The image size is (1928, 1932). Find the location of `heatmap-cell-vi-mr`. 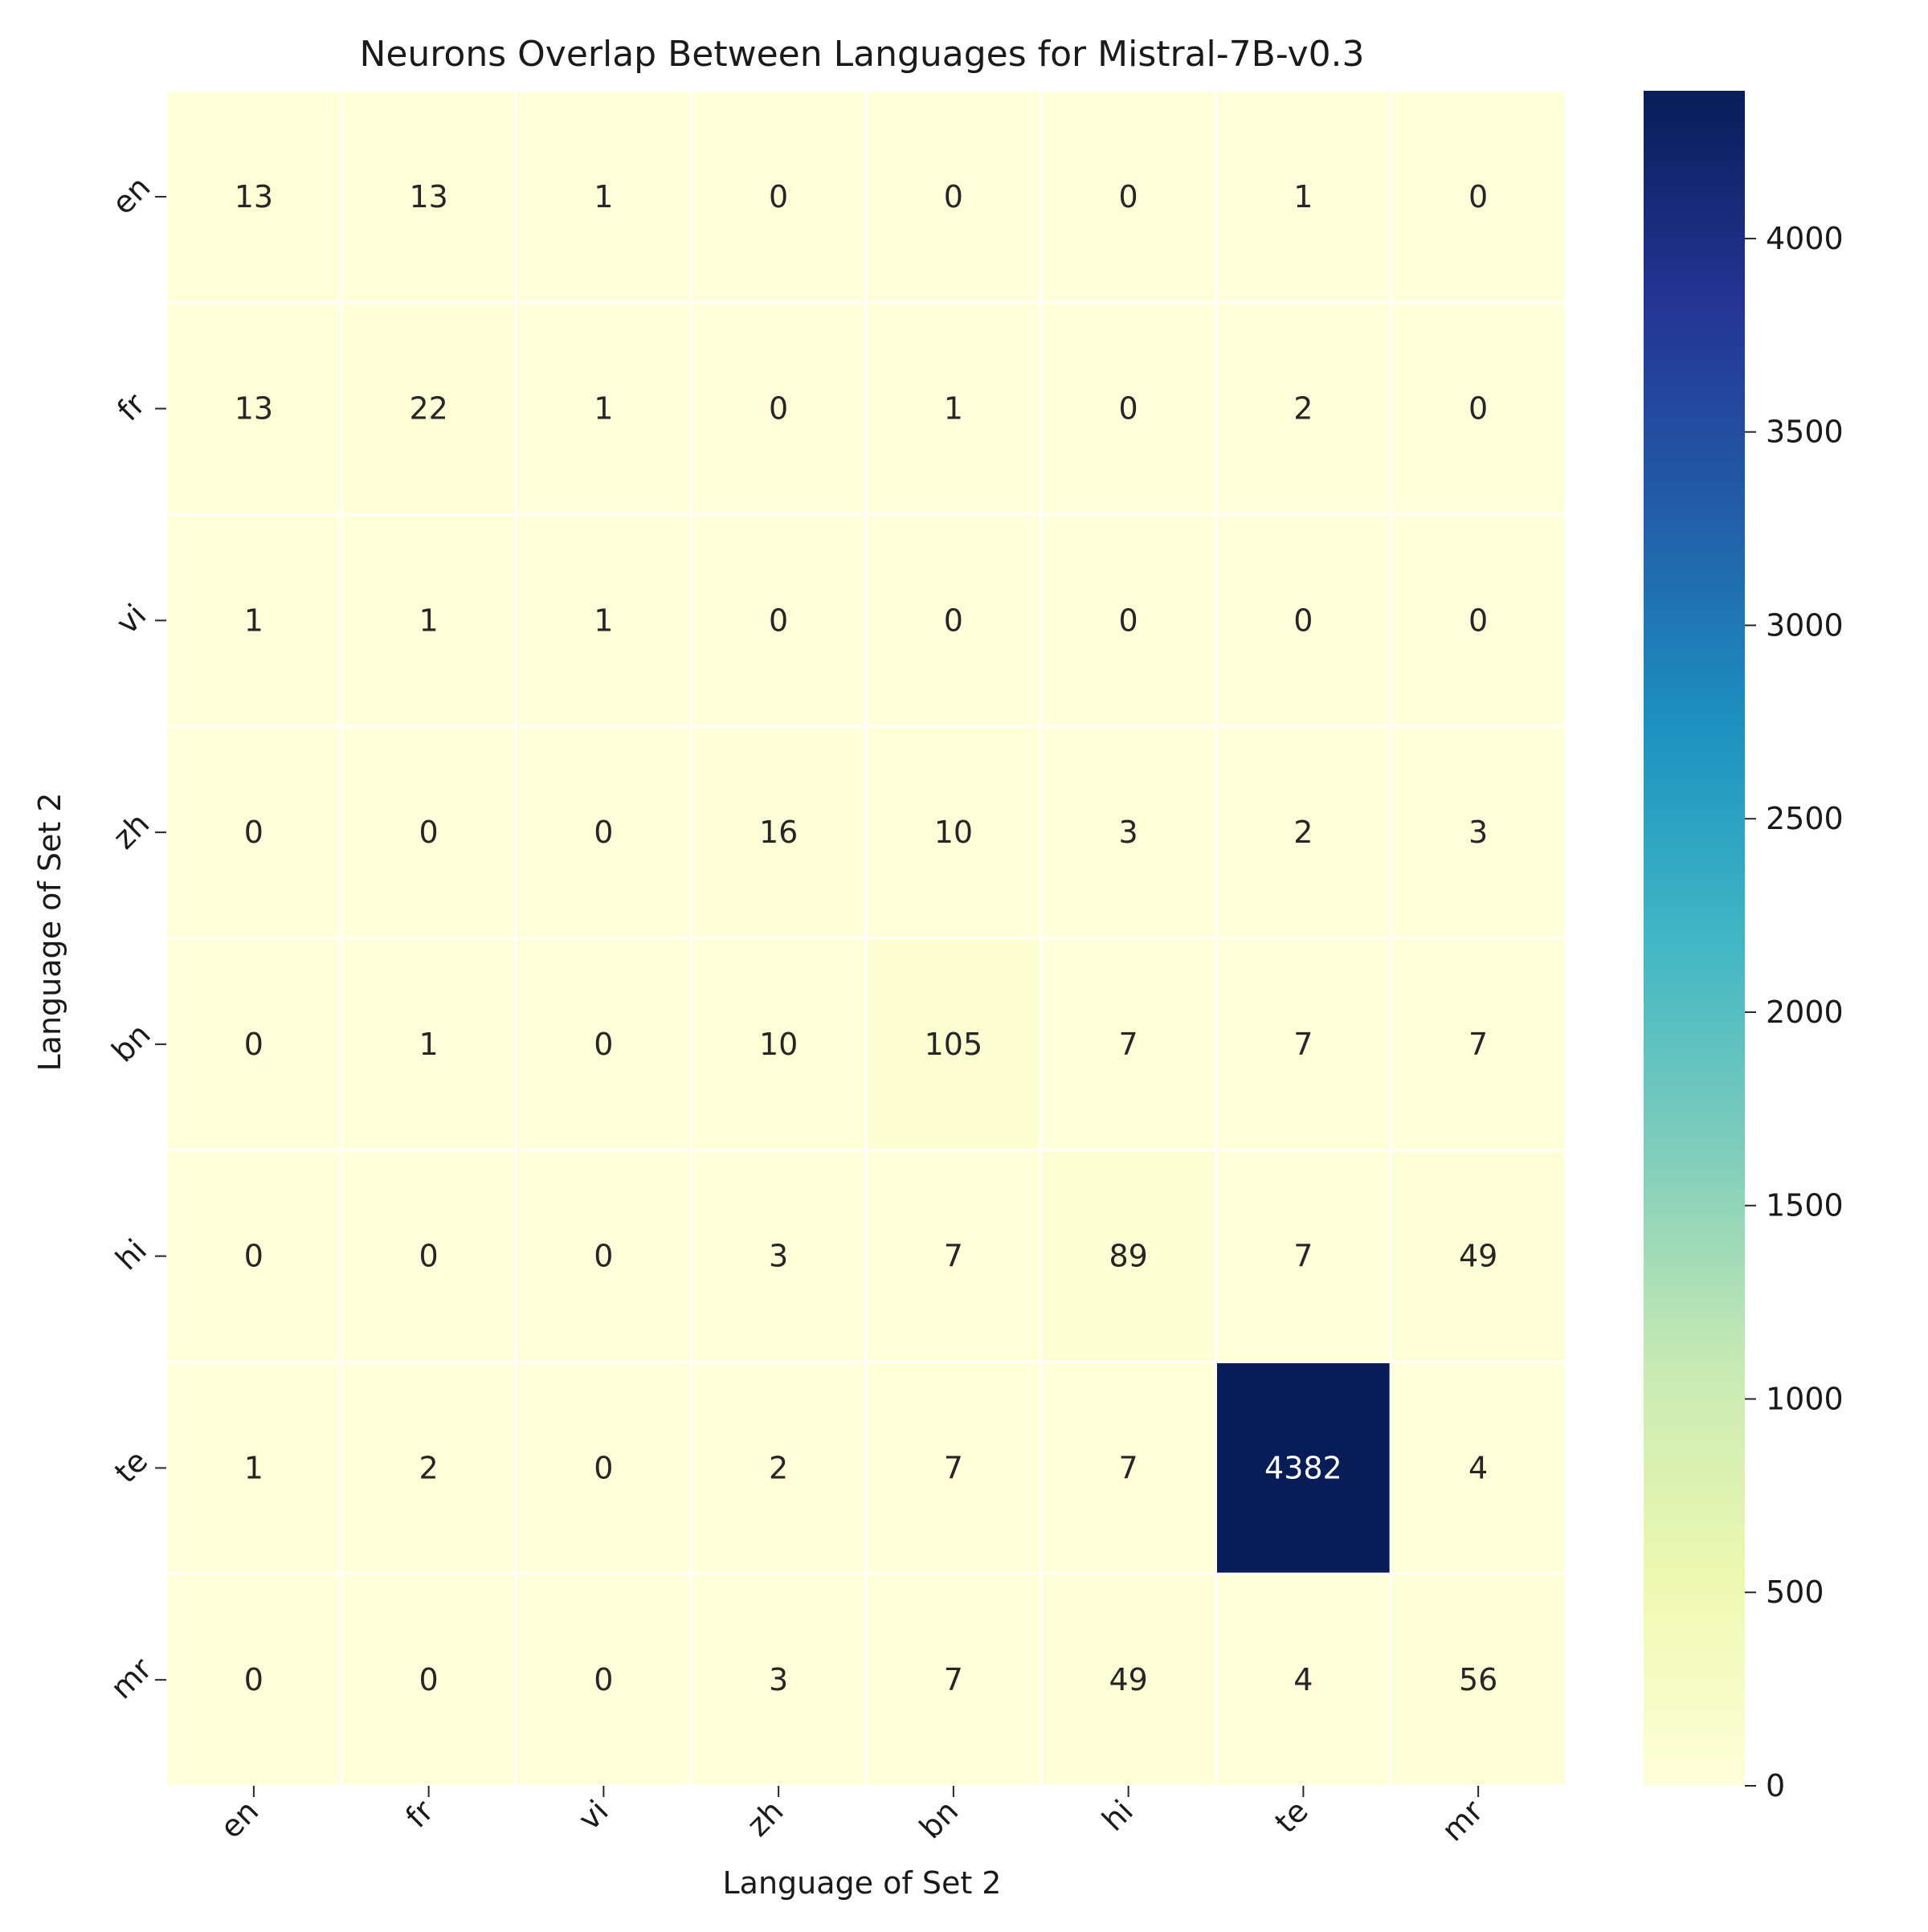

heatmap-cell-vi-mr is located at coordinates (1478, 621).